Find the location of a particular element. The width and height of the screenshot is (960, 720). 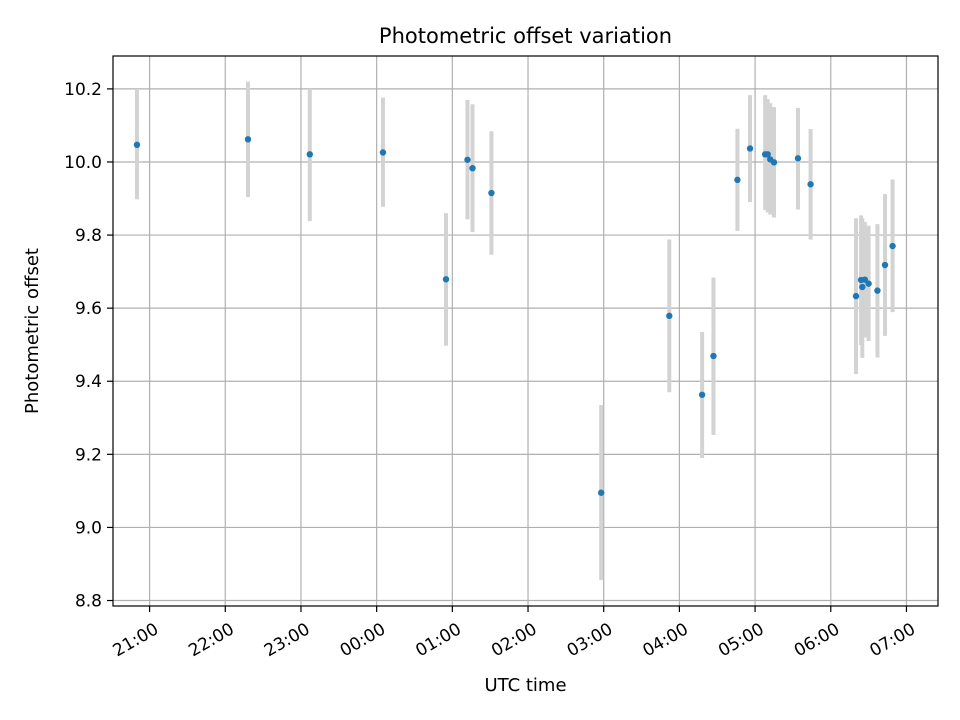

y-tick-label: 8.8 is located at coordinates (88, 602).